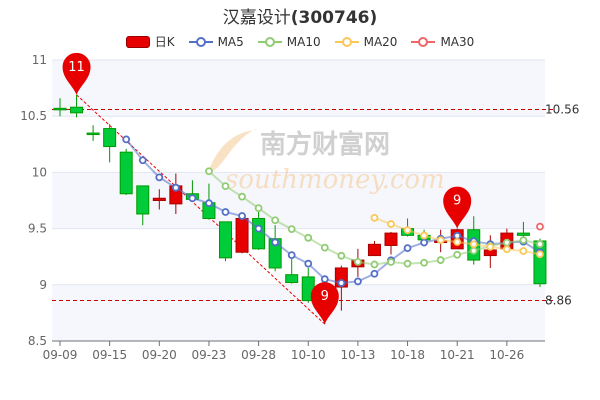  What do you see at coordinates (558, 301) in the screenshot?
I see `mark-line-label: 8.86` at bounding box center [558, 301].